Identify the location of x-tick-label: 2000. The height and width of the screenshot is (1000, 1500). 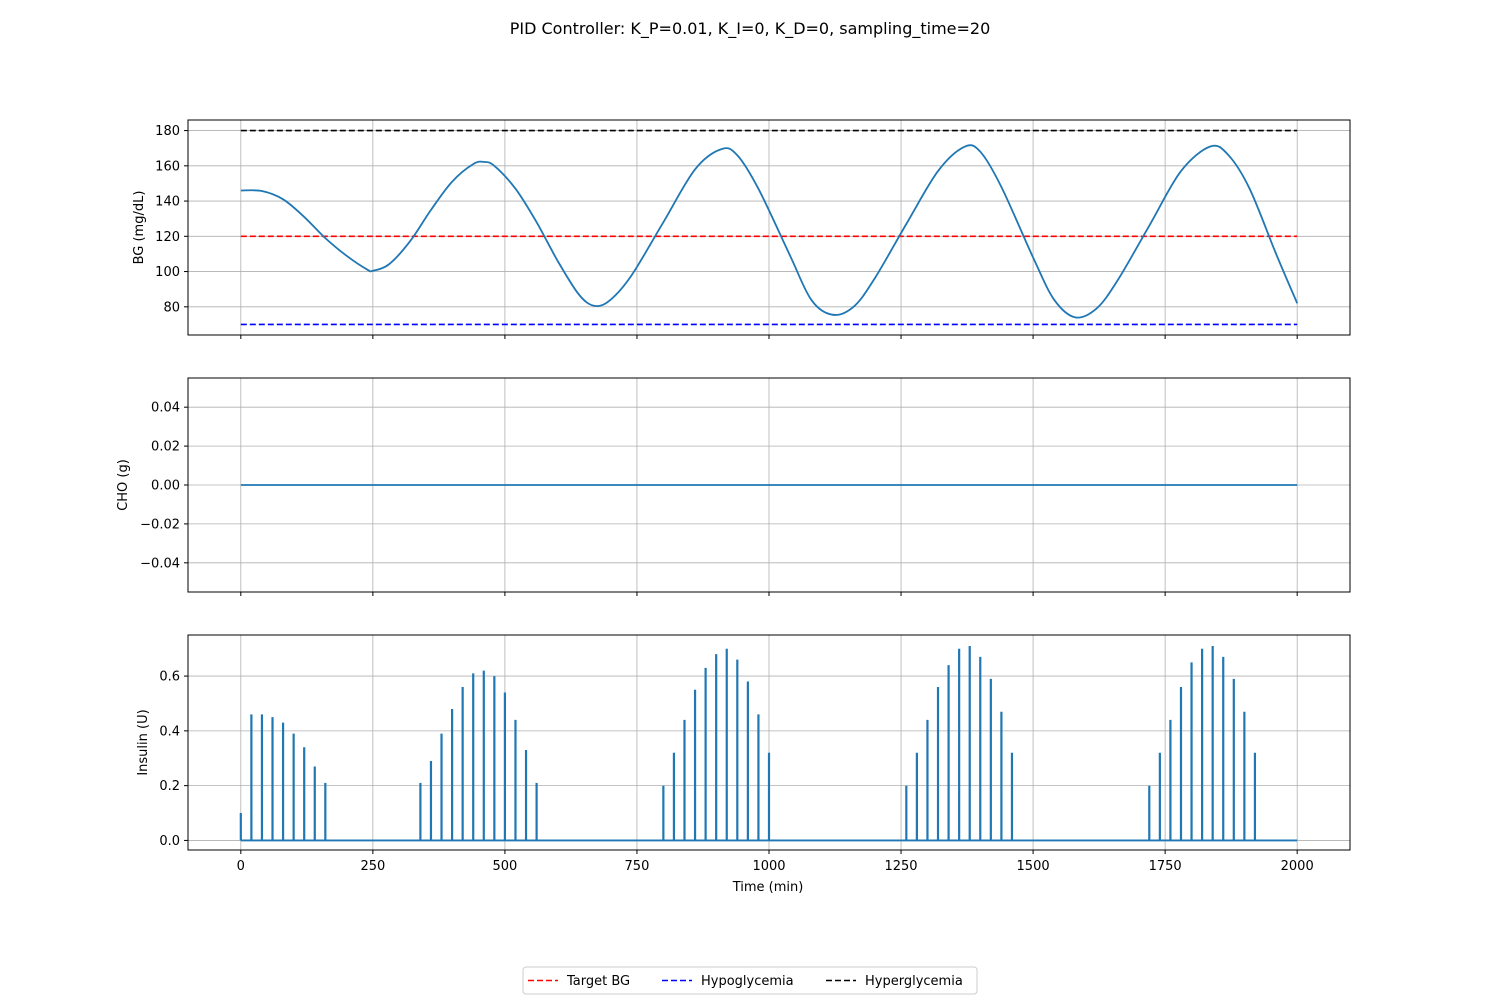
(1297, 866).